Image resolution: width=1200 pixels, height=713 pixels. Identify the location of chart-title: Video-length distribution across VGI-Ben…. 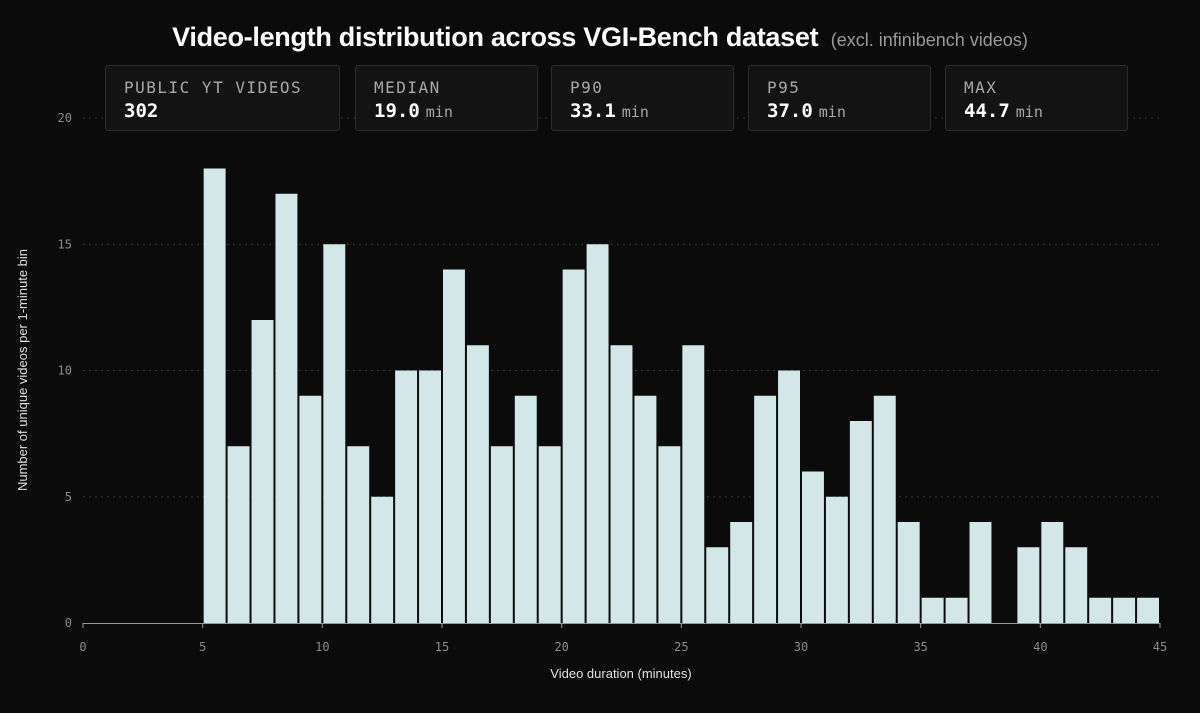
(495, 37).